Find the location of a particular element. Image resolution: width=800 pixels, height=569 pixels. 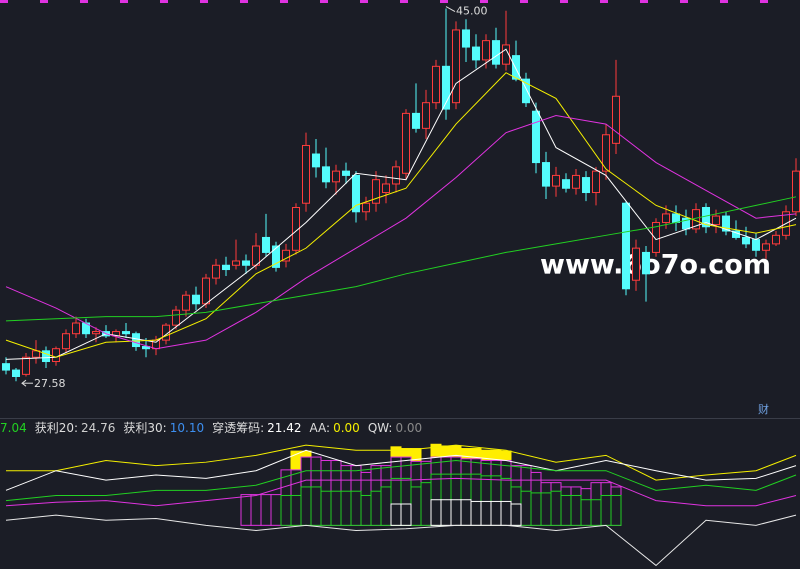

legend-name: 获利30: is located at coordinates (145, 428).